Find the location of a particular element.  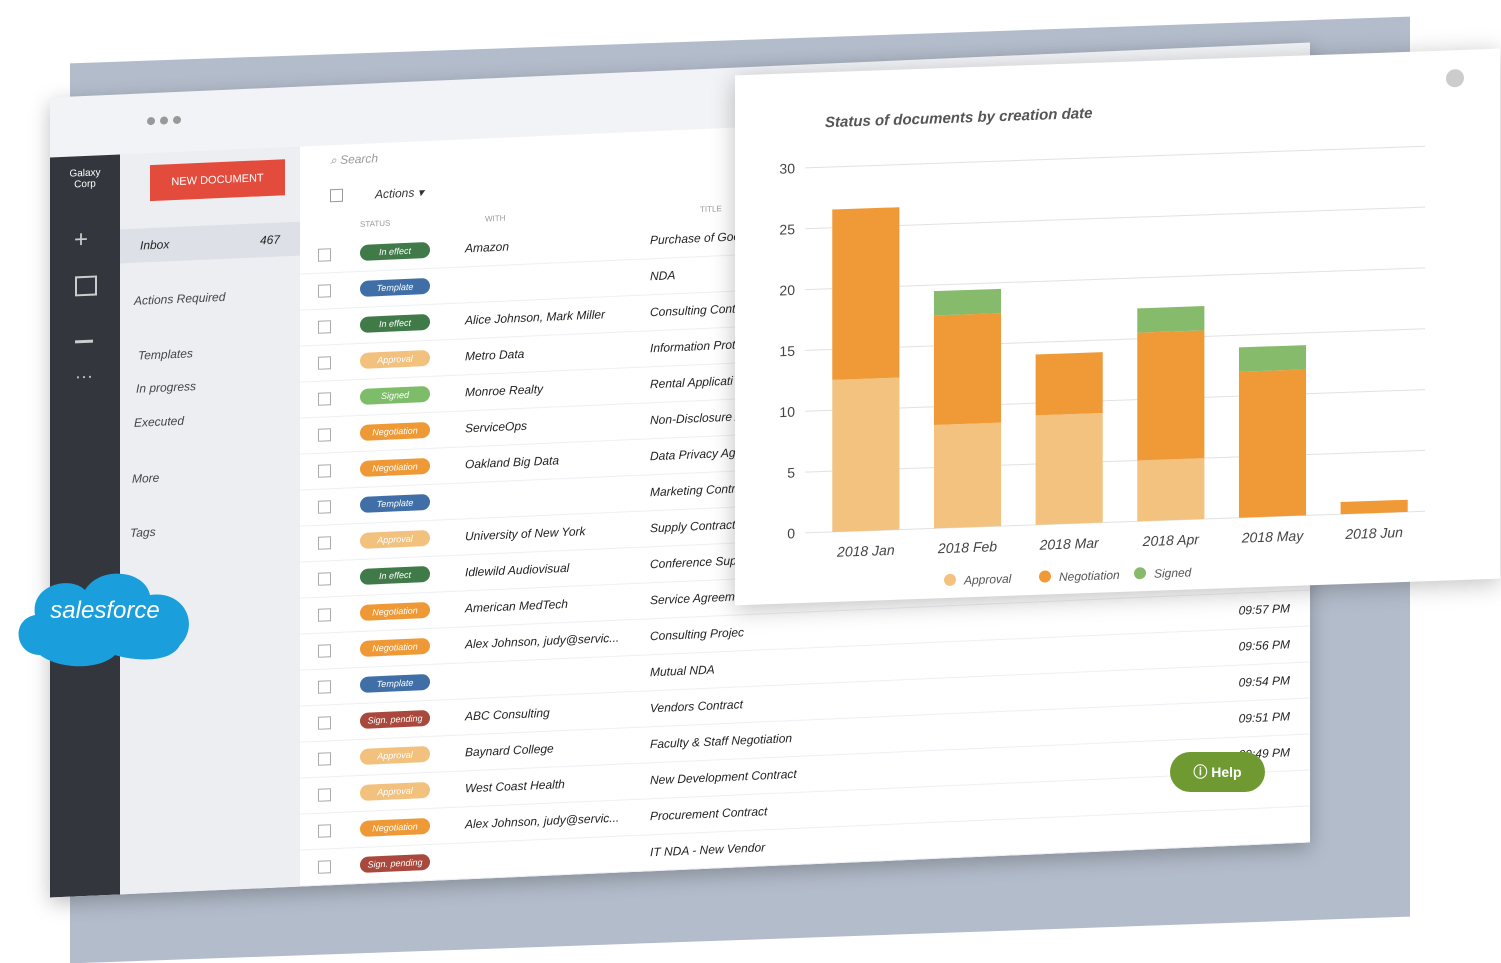

help-button: ⓘ Help is located at coordinates (1217, 772).